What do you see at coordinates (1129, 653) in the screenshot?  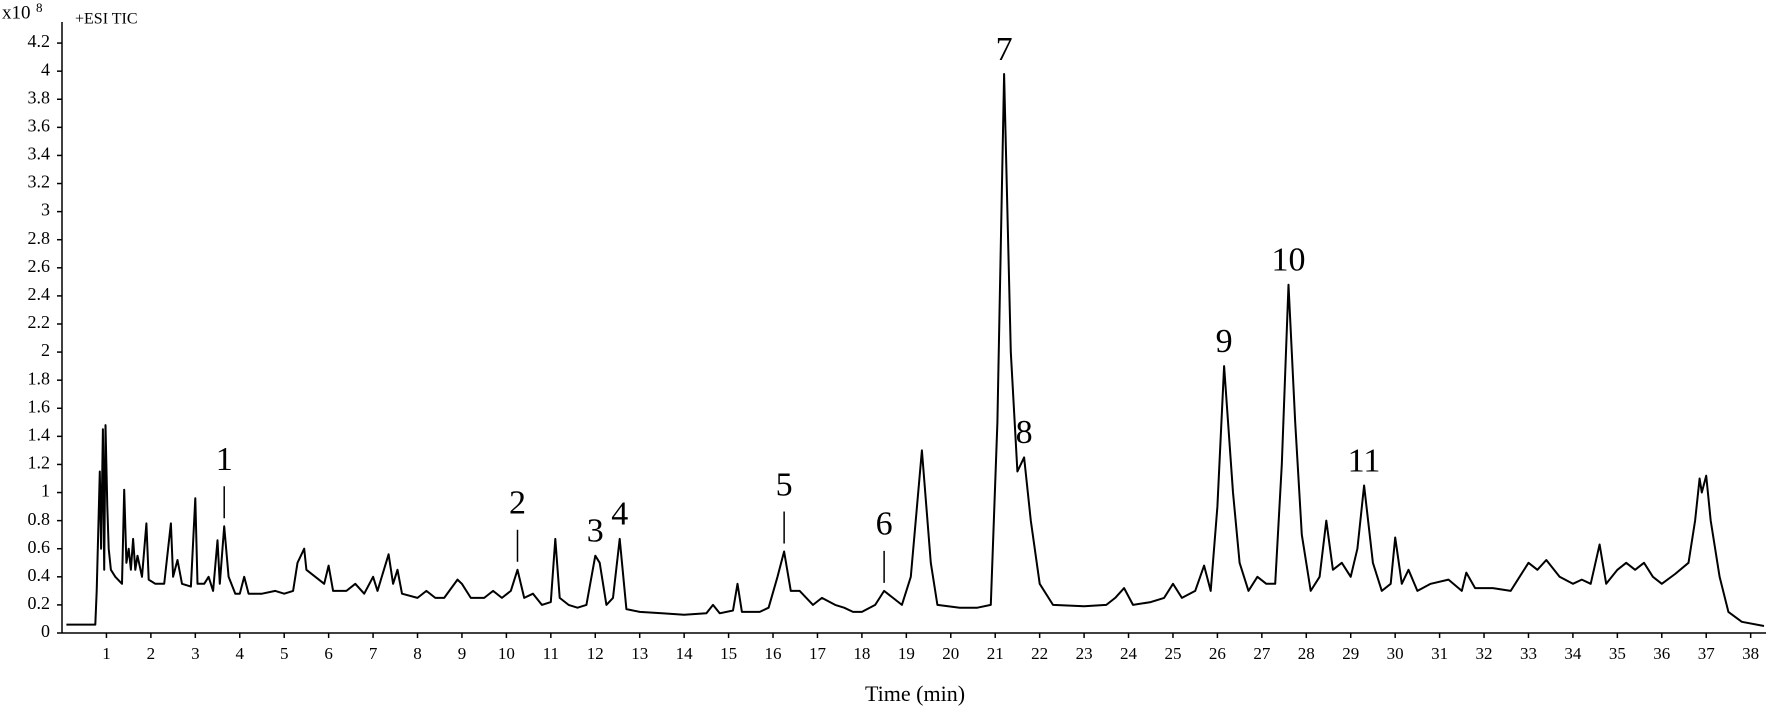 I see `x-tick-label: 24` at bounding box center [1129, 653].